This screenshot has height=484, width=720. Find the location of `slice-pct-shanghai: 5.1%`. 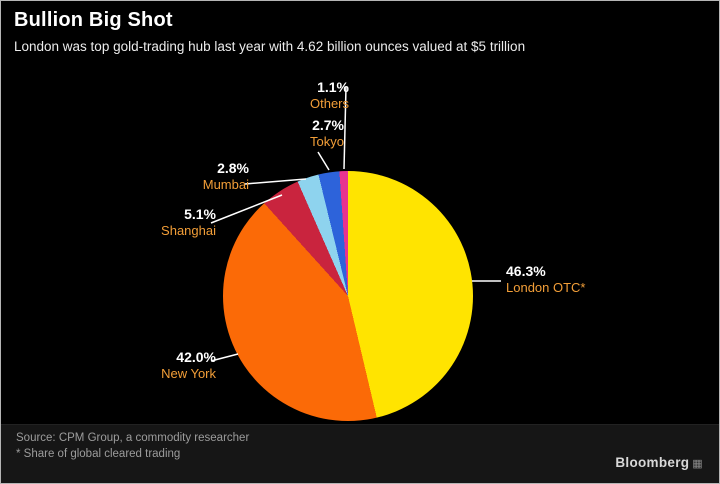

slice-pct-shanghai: 5.1% is located at coordinates (200, 214).